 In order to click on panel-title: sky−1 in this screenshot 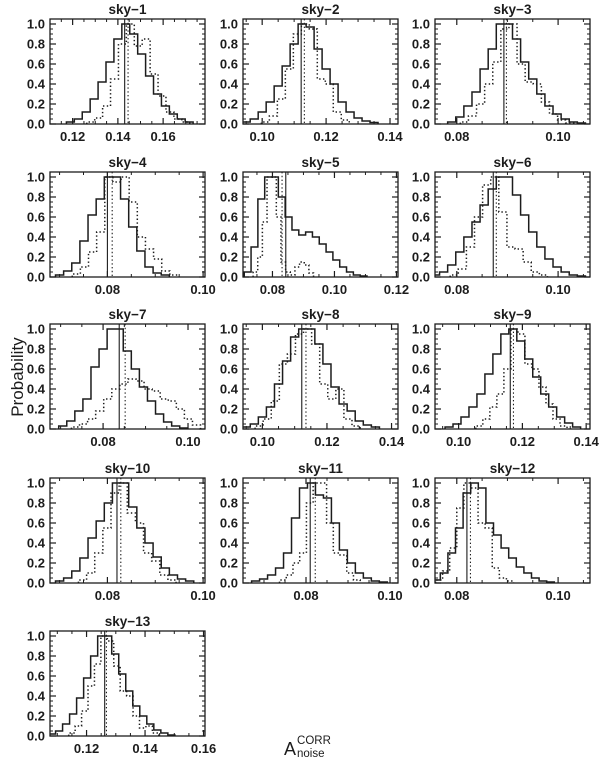, I will do `click(128, 9)`.